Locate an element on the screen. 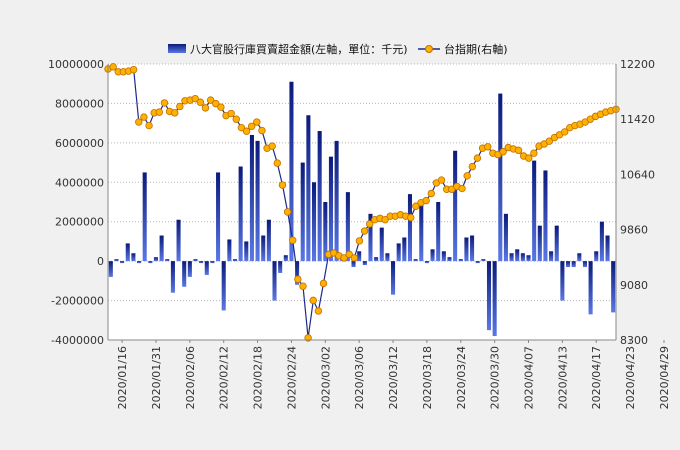 The image size is (680, 450). x-tick-label: 2020/03/12 is located at coordinates (393, 377).